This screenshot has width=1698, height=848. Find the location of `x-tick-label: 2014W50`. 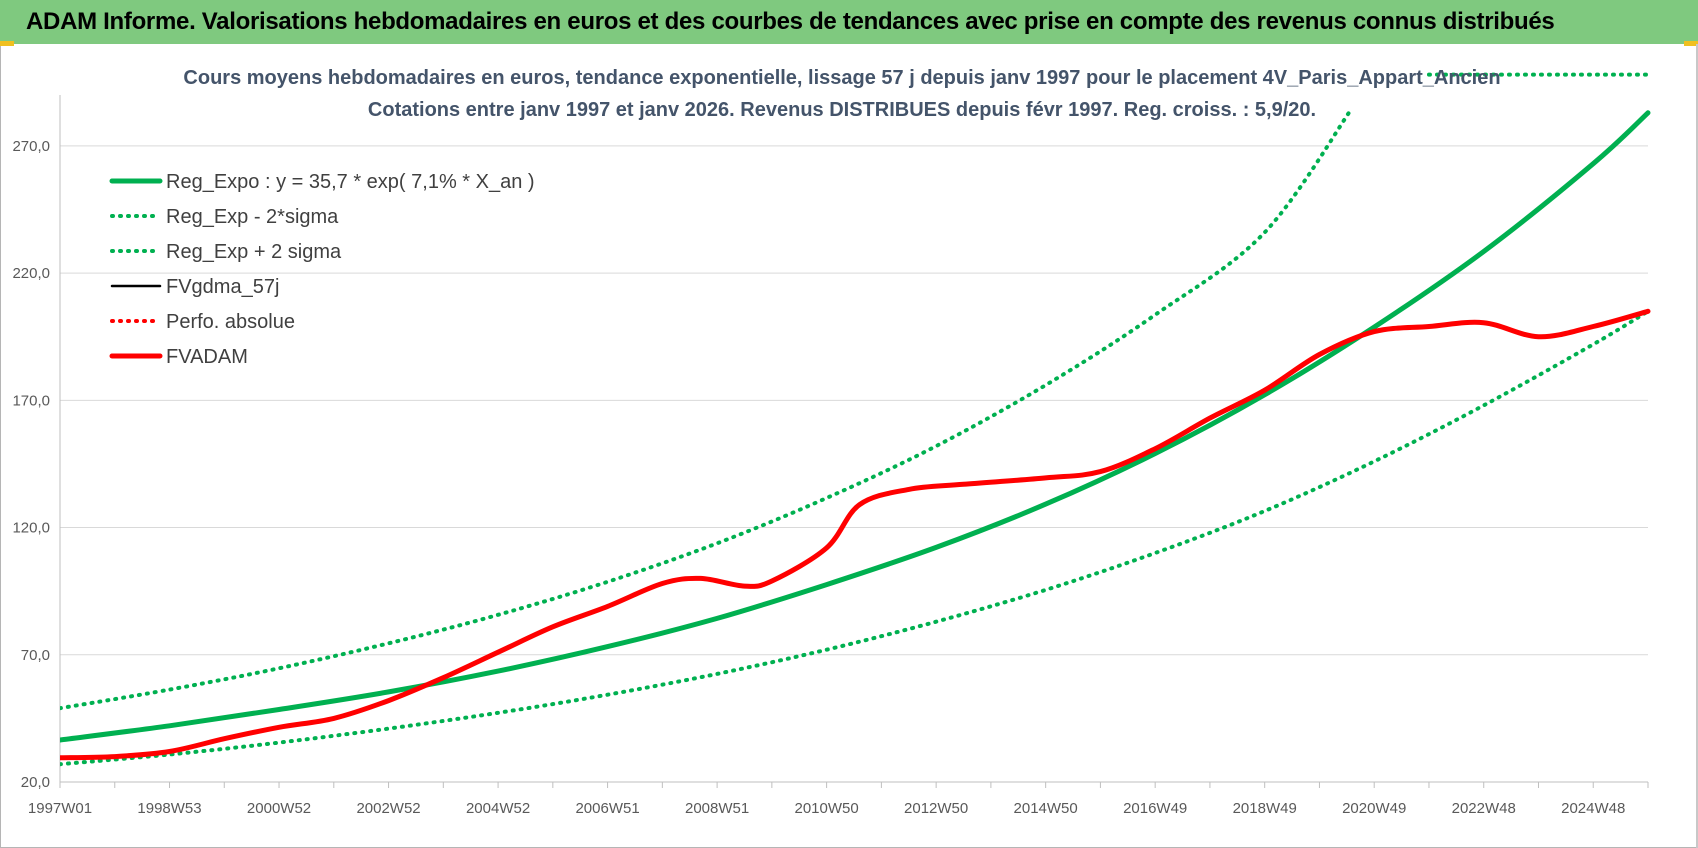

x-tick-label: 2014W50 is located at coordinates (1046, 808).